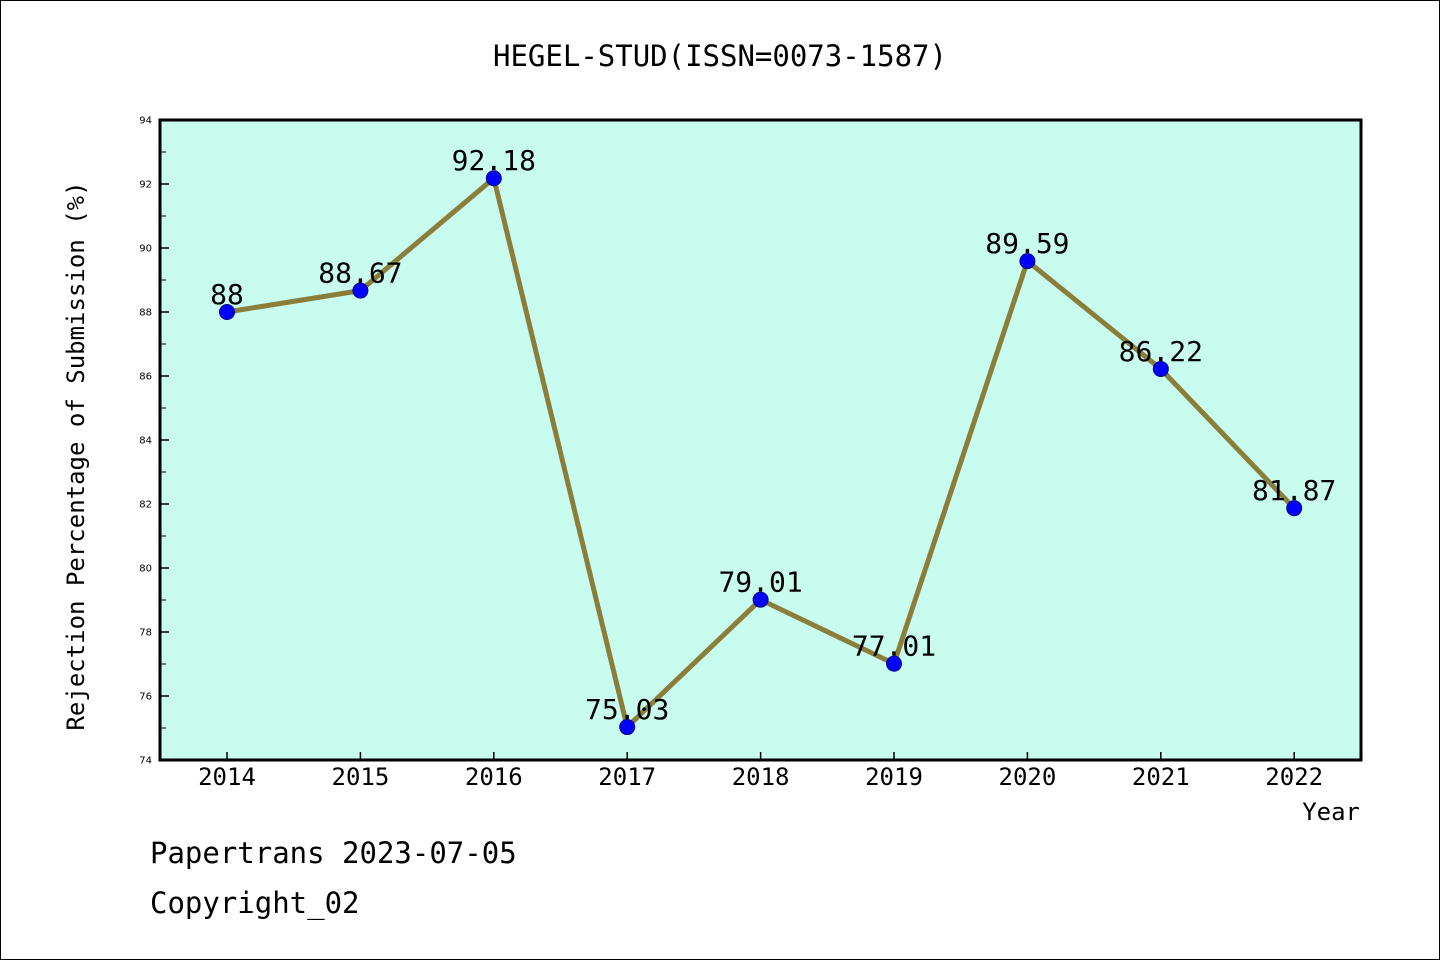 The height and width of the screenshot is (960, 1440). What do you see at coordinates (494, 160) in the screenshot?
I see `data-label: 92.18` at bounding box center [494, 160].